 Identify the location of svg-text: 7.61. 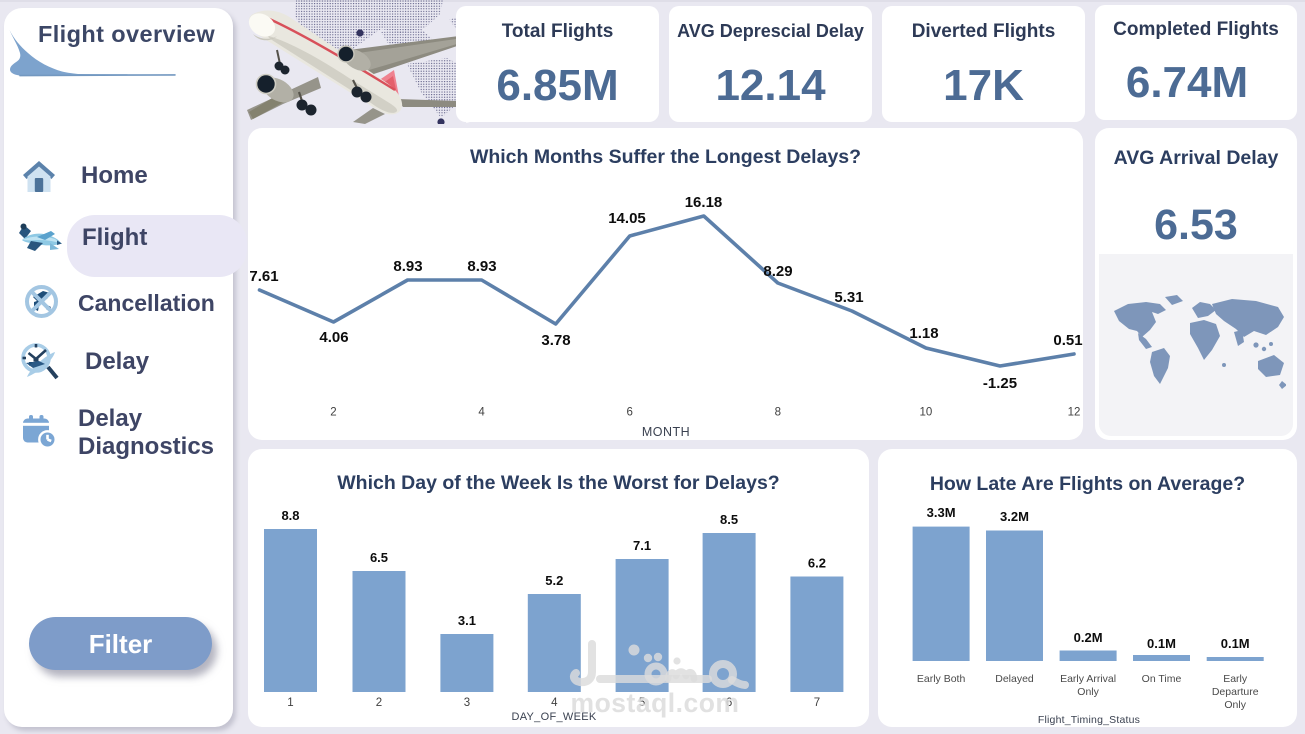
(263, 276).